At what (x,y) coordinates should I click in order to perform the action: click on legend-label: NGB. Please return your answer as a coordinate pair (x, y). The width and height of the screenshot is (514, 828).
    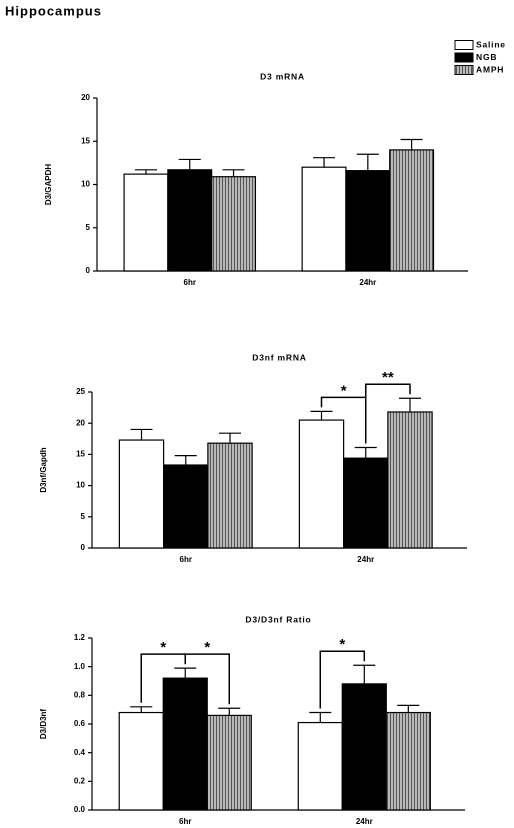
    Looking at the image, I should click on (486, 57).